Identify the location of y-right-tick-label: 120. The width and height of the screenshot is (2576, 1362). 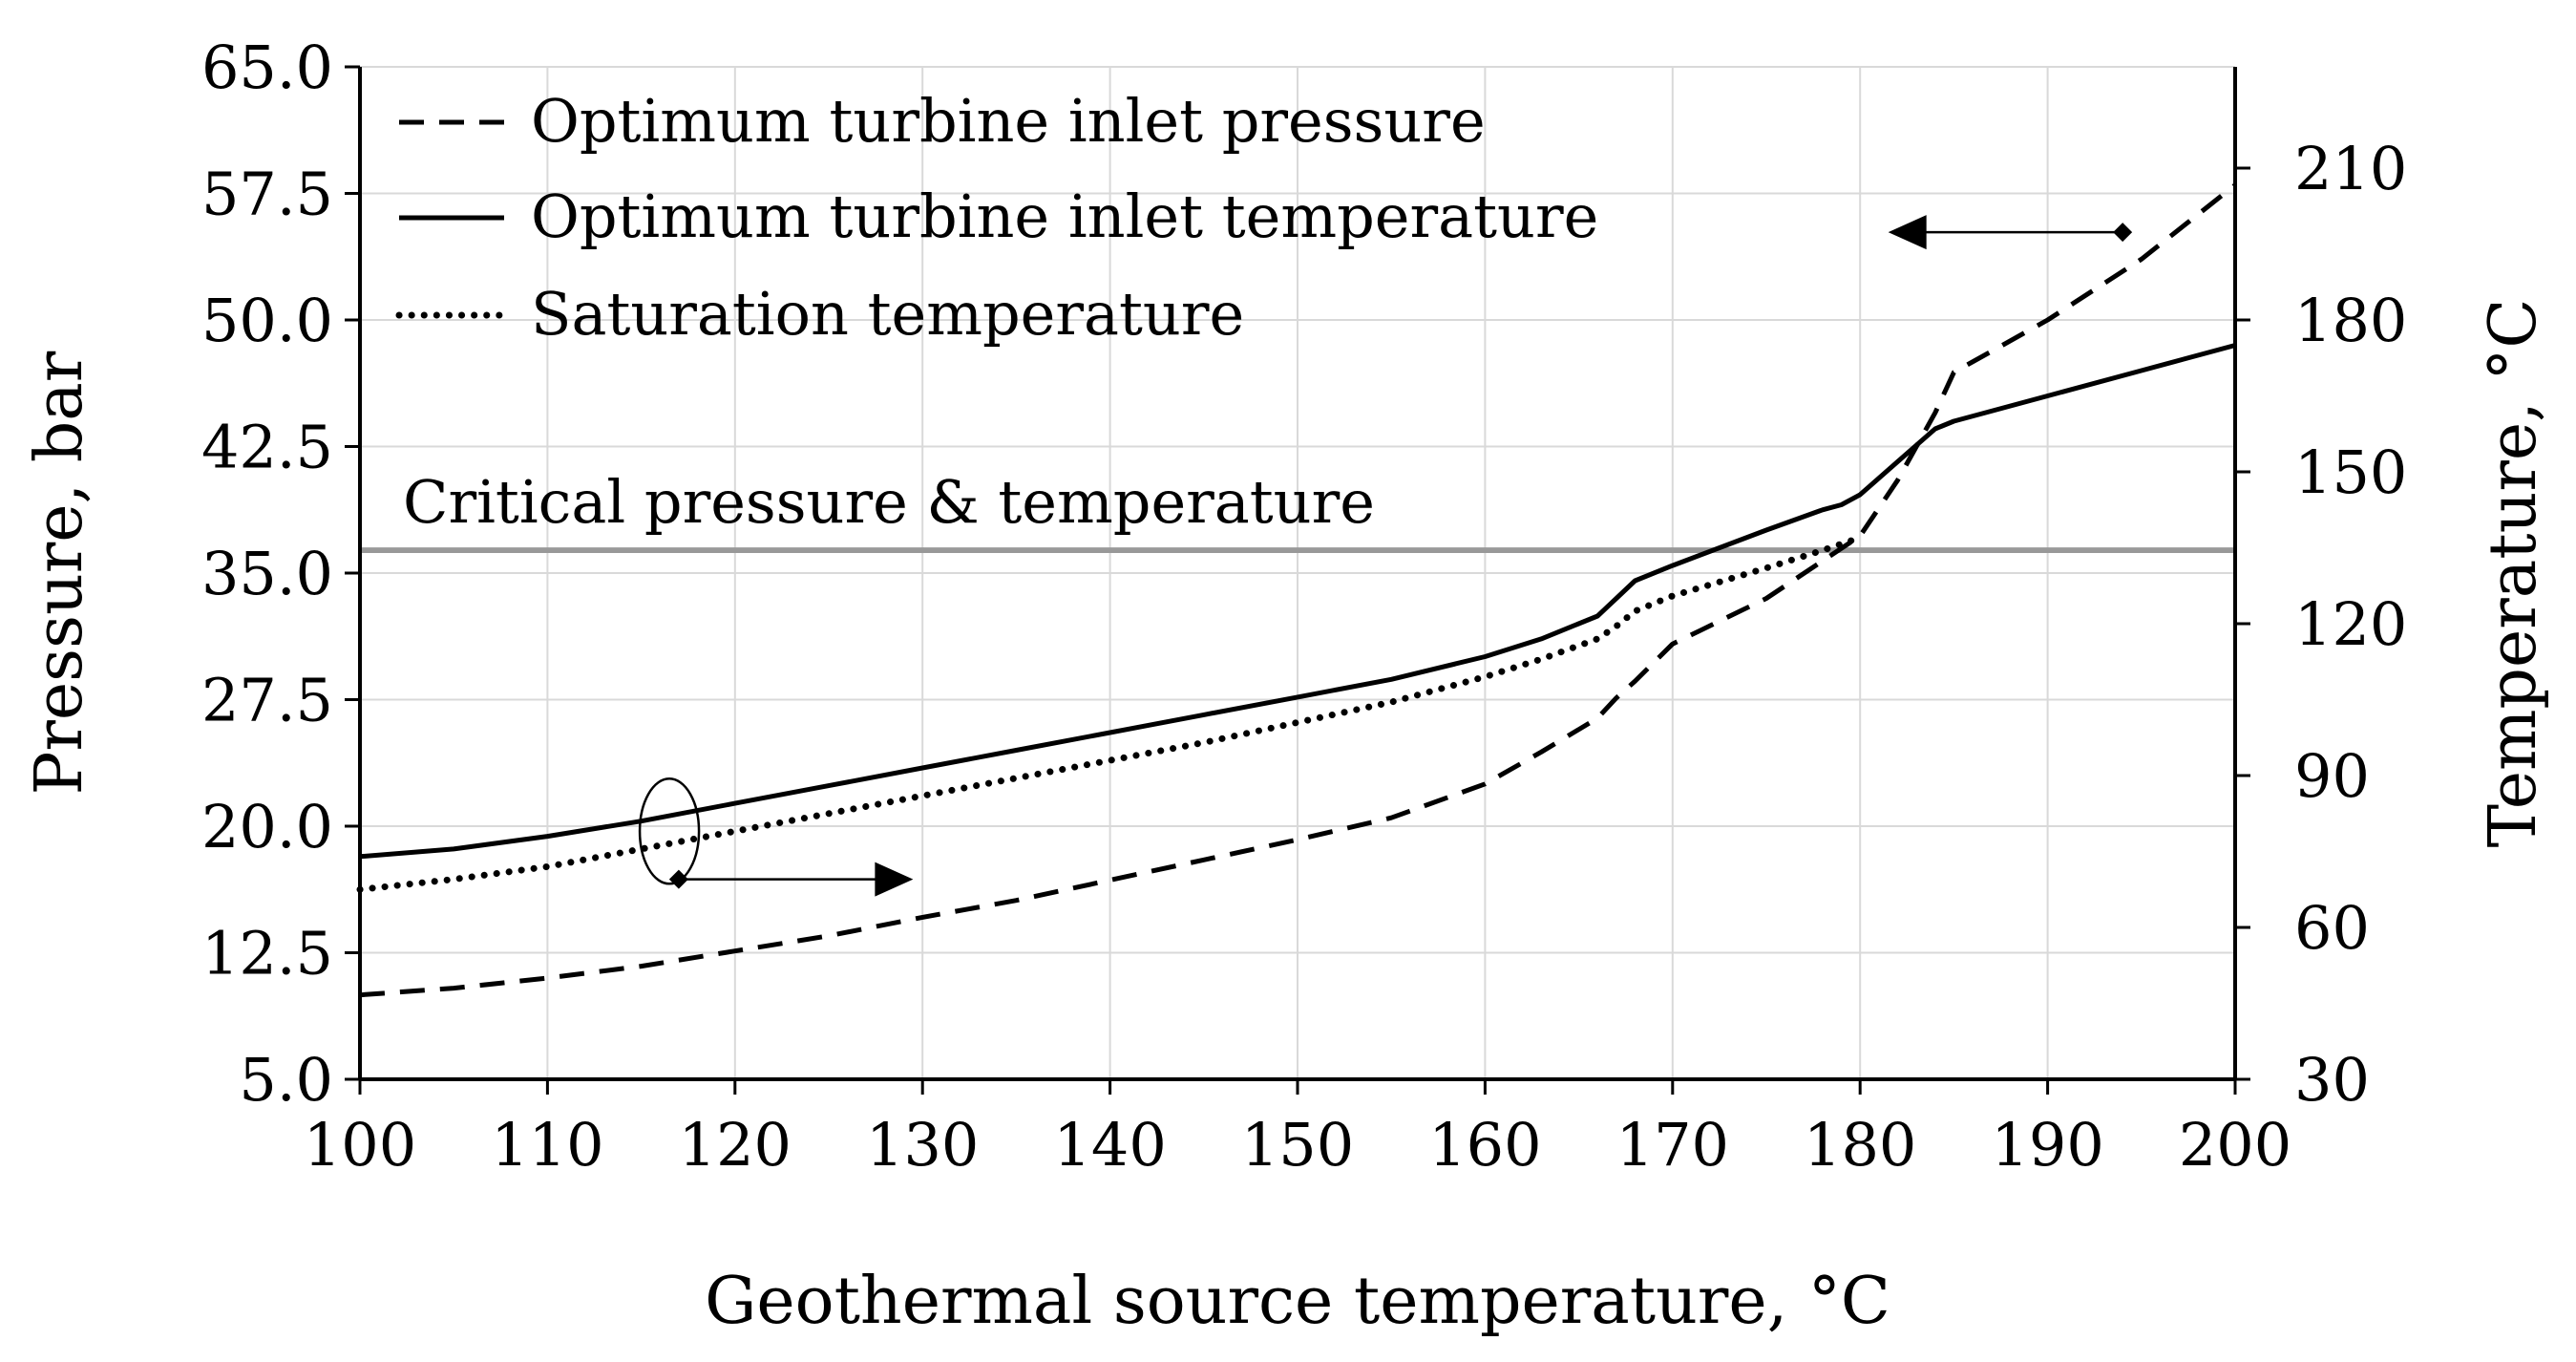
(2350, 624).